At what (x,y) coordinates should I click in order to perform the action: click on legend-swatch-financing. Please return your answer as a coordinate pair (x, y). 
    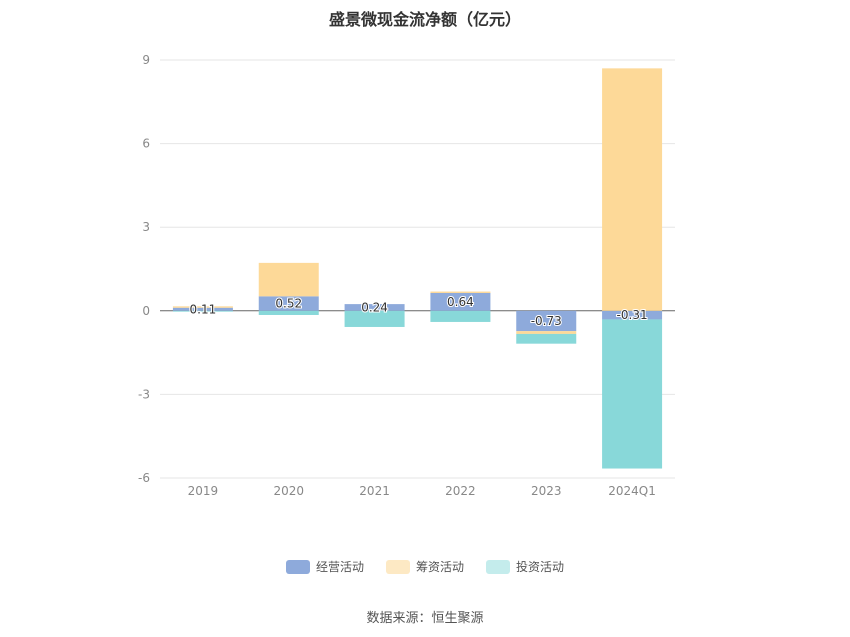
    Looking at the image, I should click on (397, 566).